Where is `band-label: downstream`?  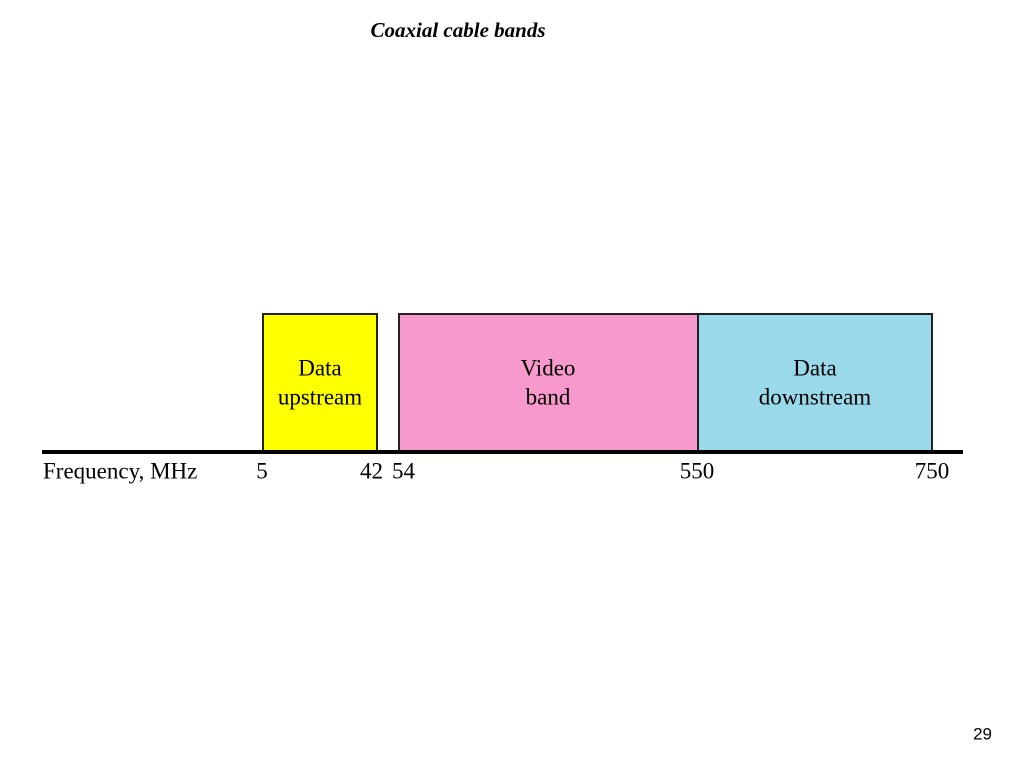
band-label: downstream is located at coordinates (815, 396).